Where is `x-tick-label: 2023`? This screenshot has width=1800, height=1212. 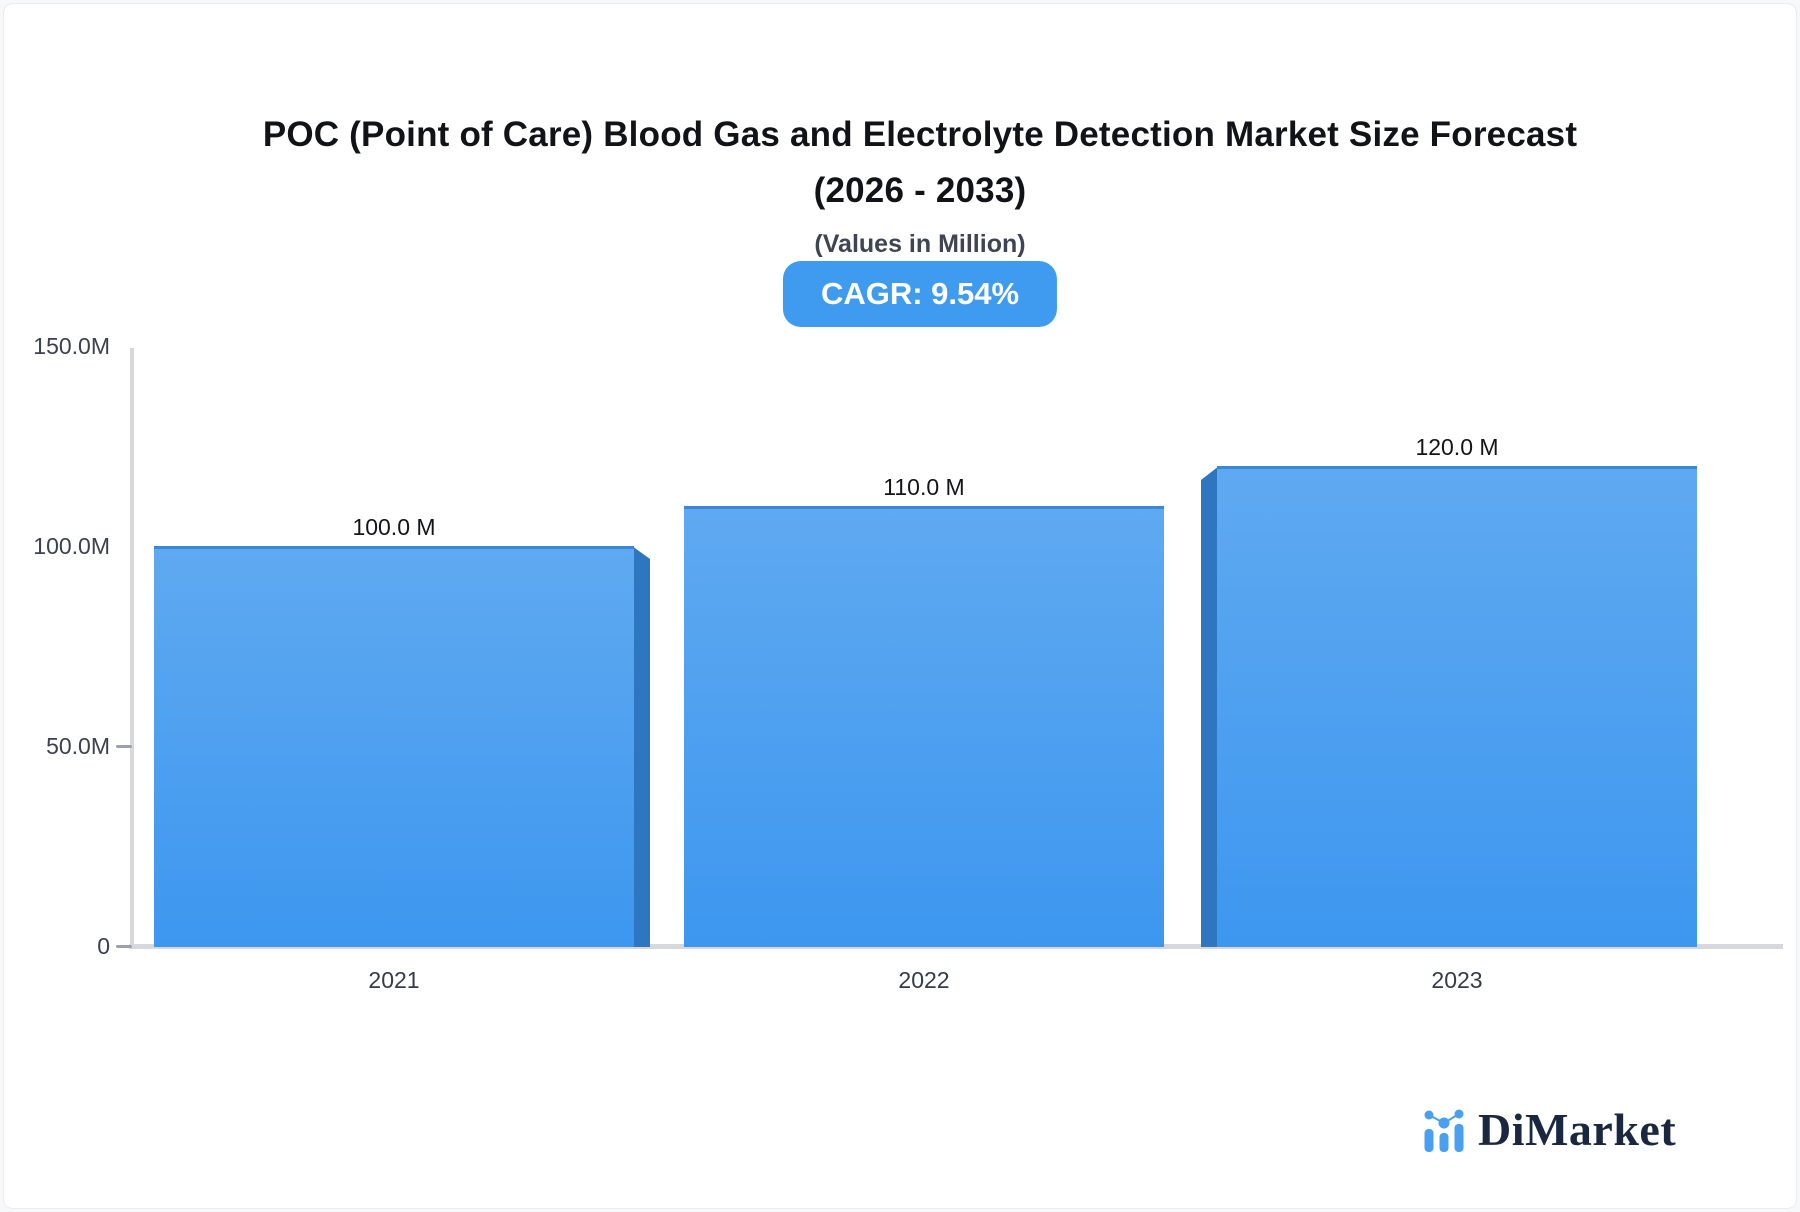
x-tick-label: 2023 is located at coordinates (1457, 980).